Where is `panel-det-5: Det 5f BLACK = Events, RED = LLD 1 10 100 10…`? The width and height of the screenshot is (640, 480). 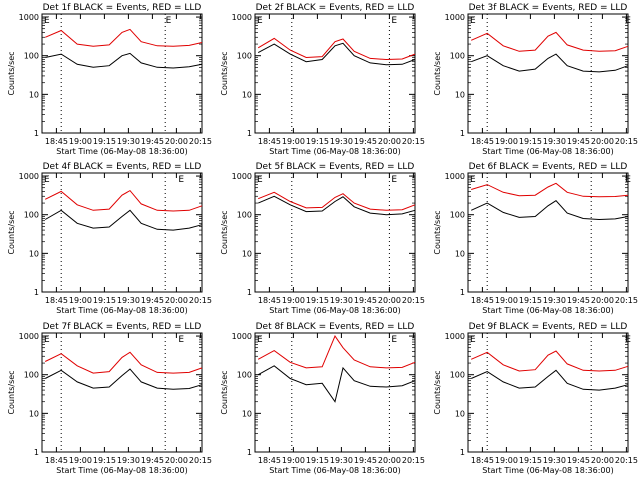
panel-det-5: Det 5f BLACK = Events, RED = LLD 1 10 100 10… is located at coordinates (322, 238).